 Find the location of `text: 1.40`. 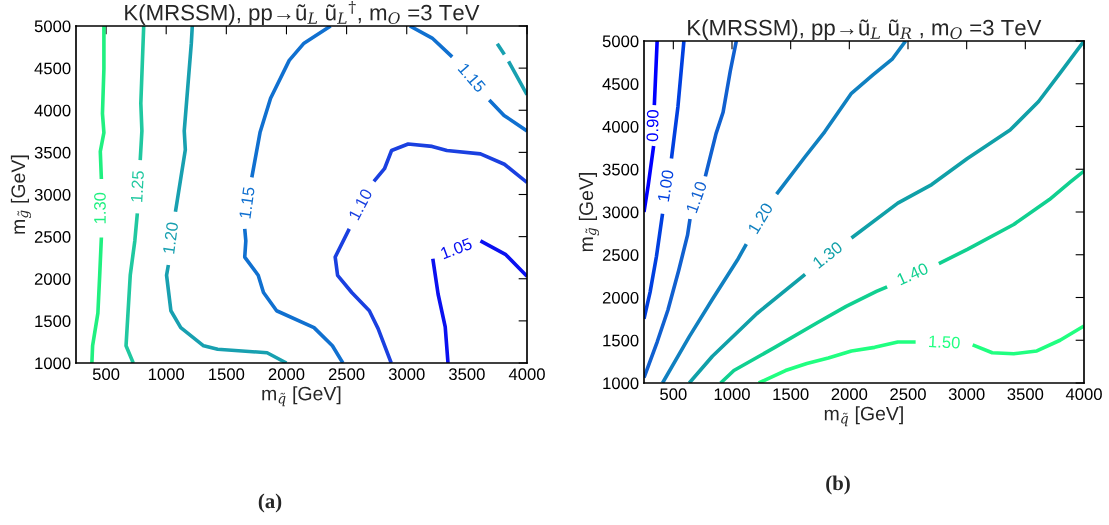

text: 1.40 is located at coordinates (913, 274).